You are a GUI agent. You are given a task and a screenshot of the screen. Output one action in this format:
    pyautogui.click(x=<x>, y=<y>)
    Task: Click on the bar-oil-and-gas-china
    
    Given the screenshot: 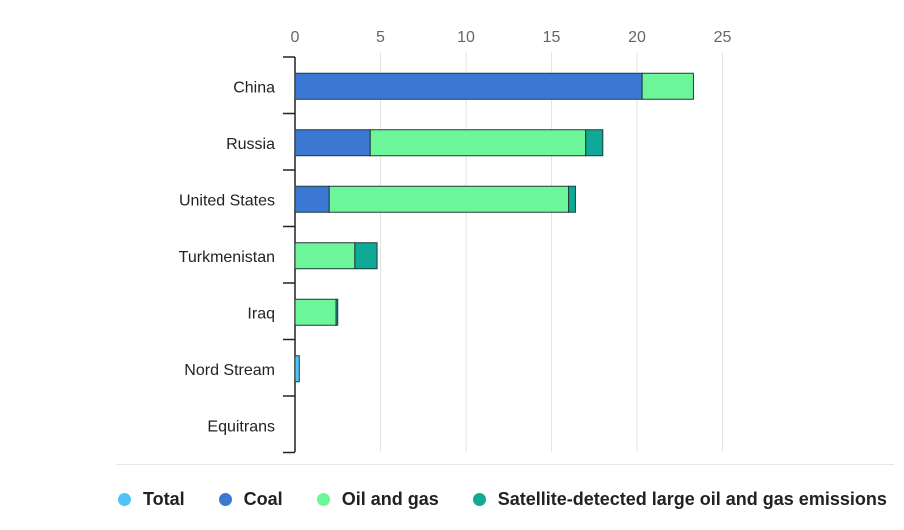 What is the action you would take?
    pyautogui.click(x=667, y=86)
    